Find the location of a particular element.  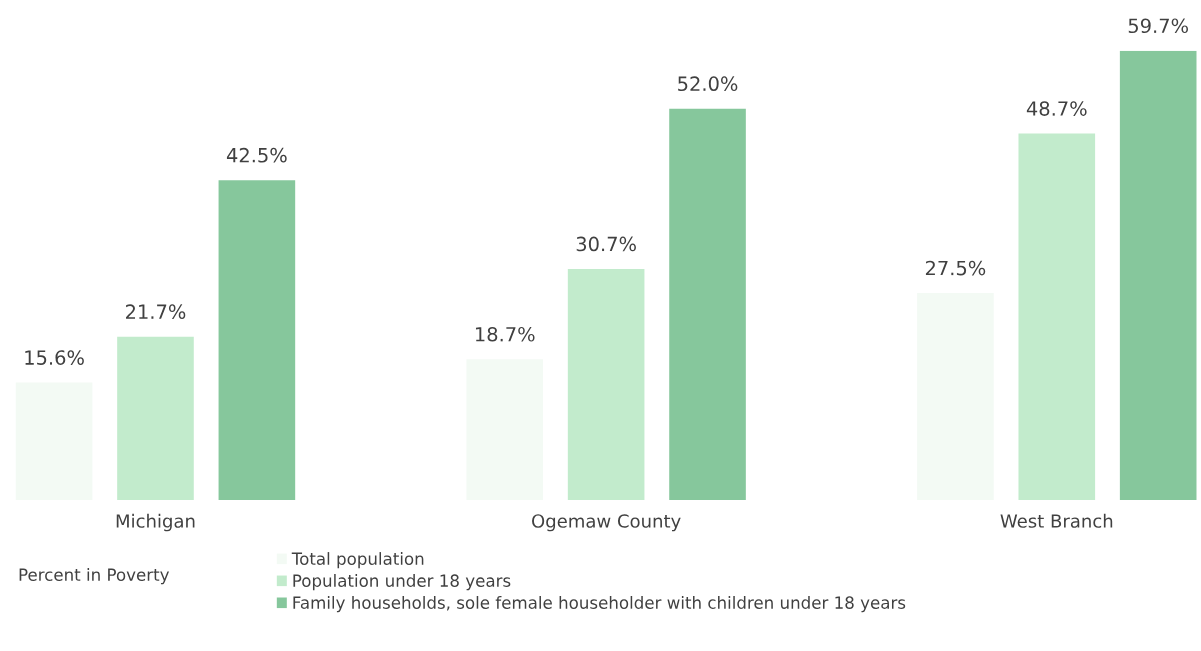

x-tick-label: West Branch is located at coordinates (1056, 520).